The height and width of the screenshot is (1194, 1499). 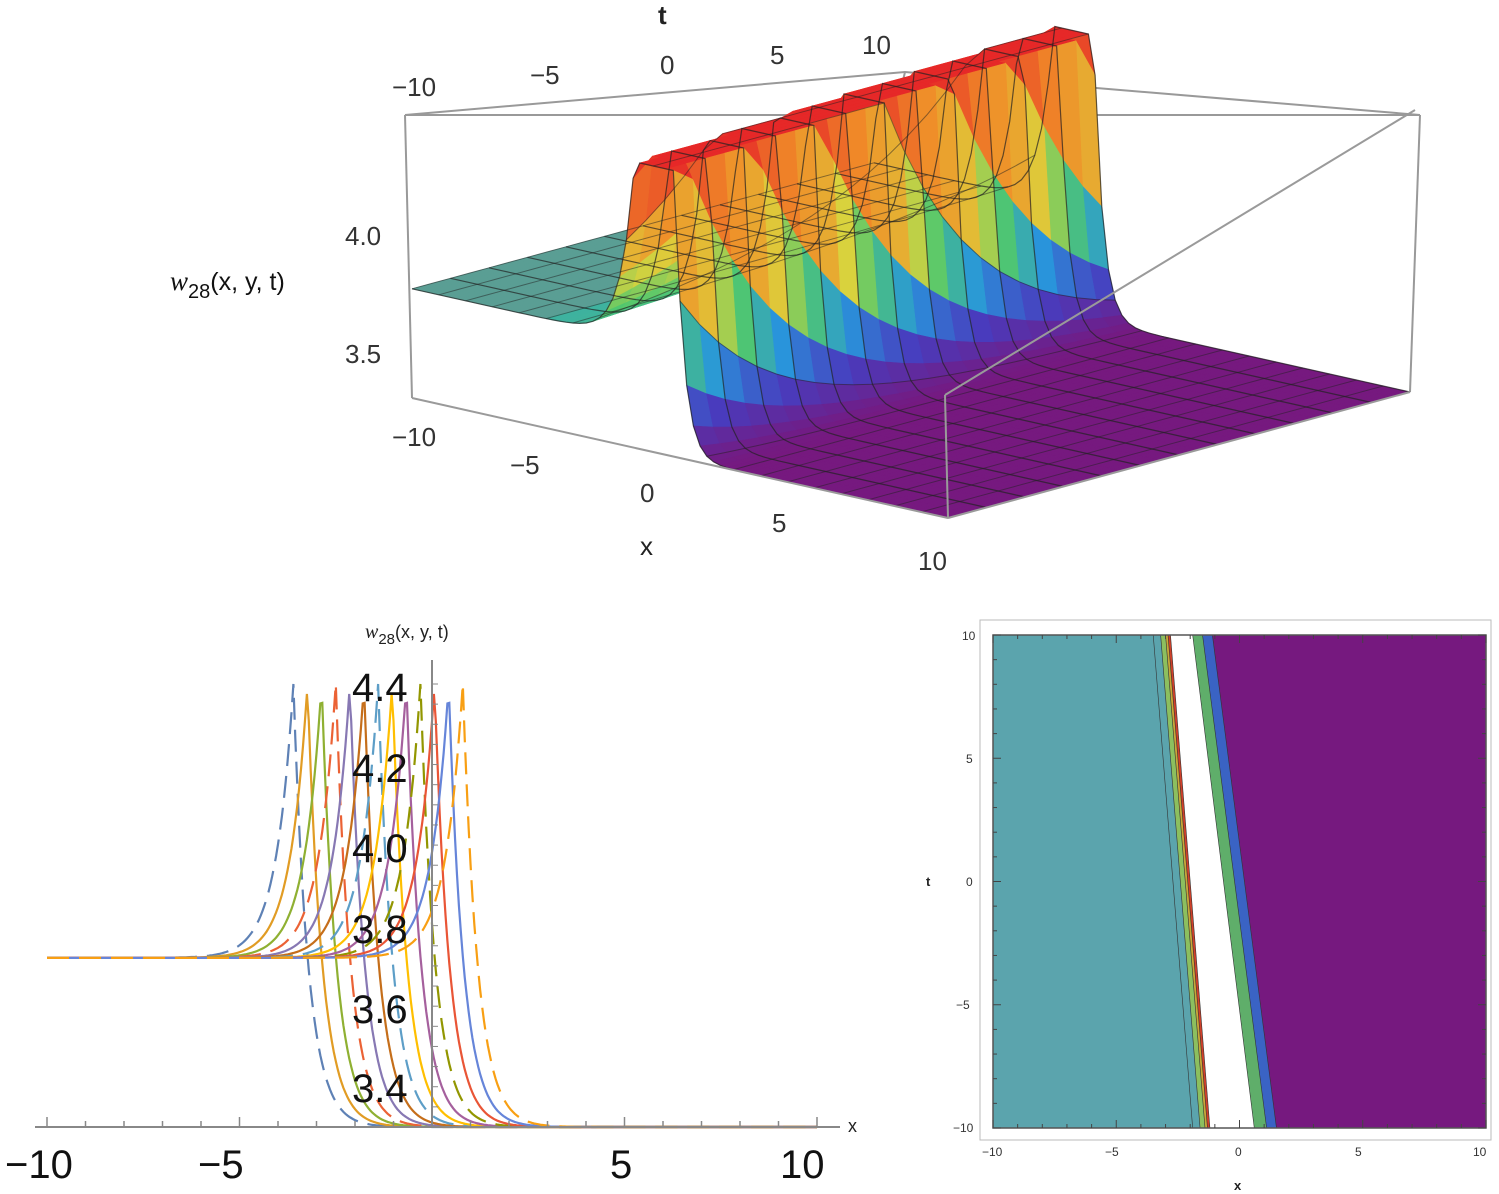 What do you see at coordinates (372, 632) in the screenshot?
I see `y-axis-label-base: w` at bounding box center [372, 632].